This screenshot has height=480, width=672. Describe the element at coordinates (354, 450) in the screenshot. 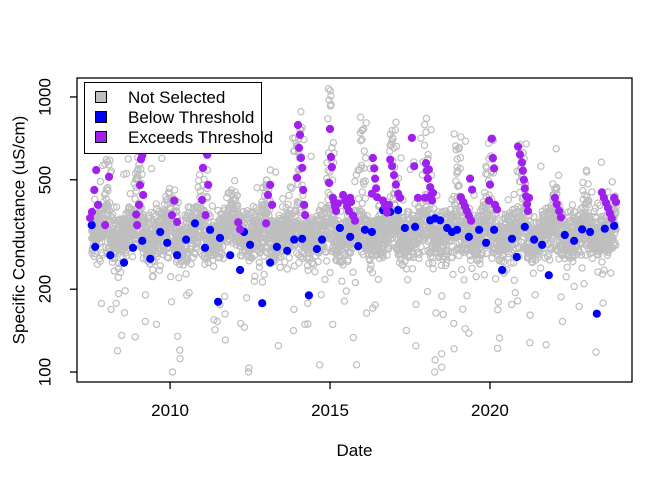

I see `x-axis-title: Date` at that location.